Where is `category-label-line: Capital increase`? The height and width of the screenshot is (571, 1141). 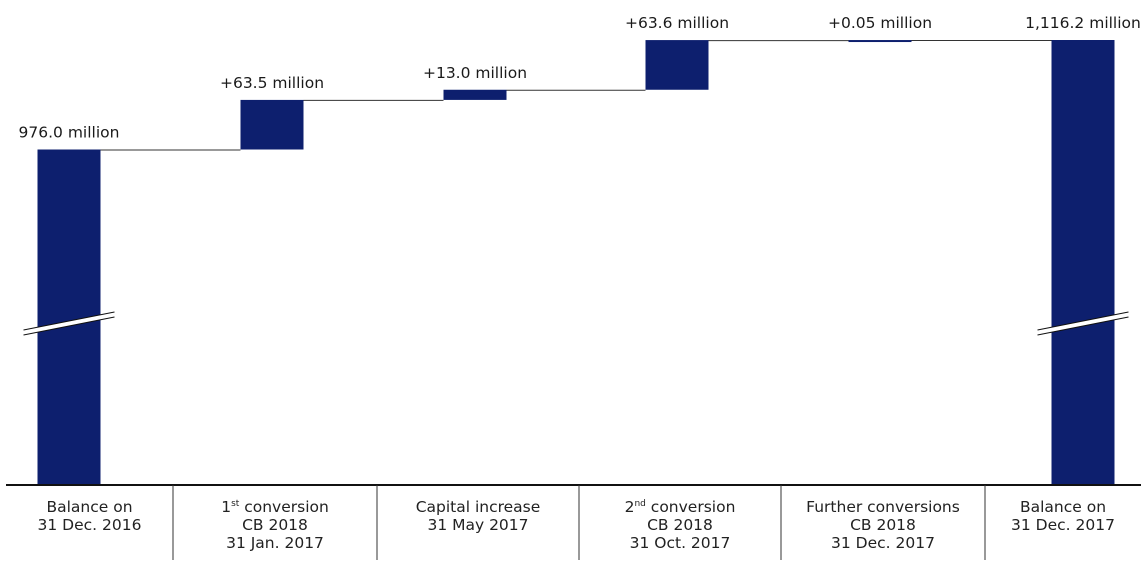
category-label-line: Capital increase is located at coordinates (478, 507).